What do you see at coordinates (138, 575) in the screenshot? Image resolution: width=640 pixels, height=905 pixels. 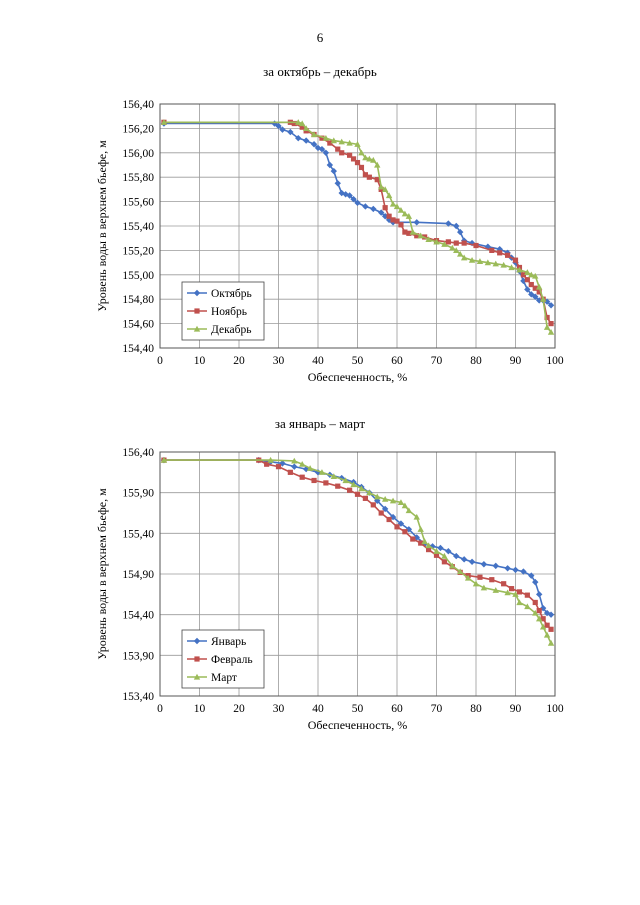 I see `y-tick-label: 154,90` at bounding box center [138, 575].